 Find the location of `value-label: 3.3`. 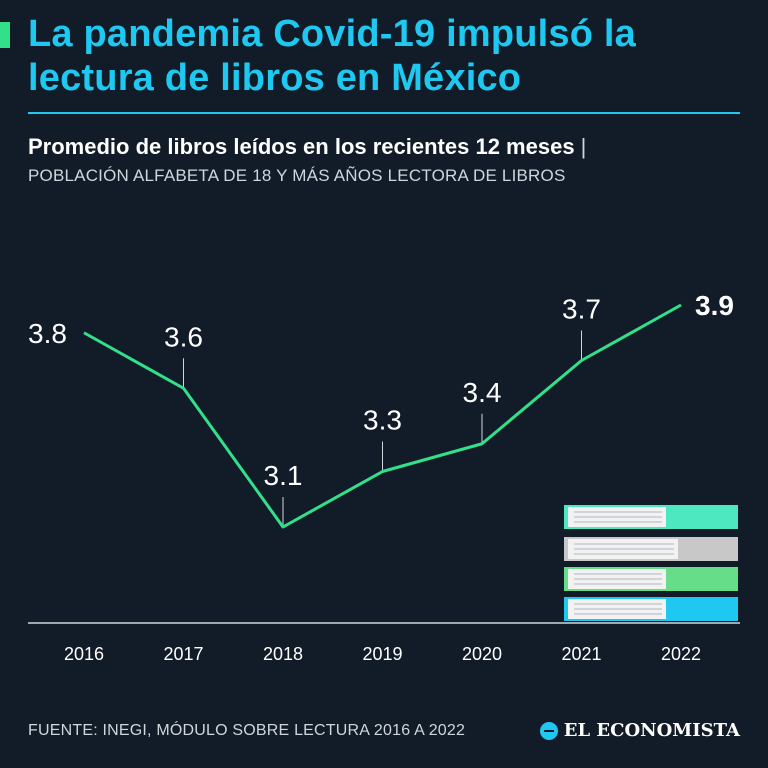

value-label: 3.3 is located at coordinates (382, 420).